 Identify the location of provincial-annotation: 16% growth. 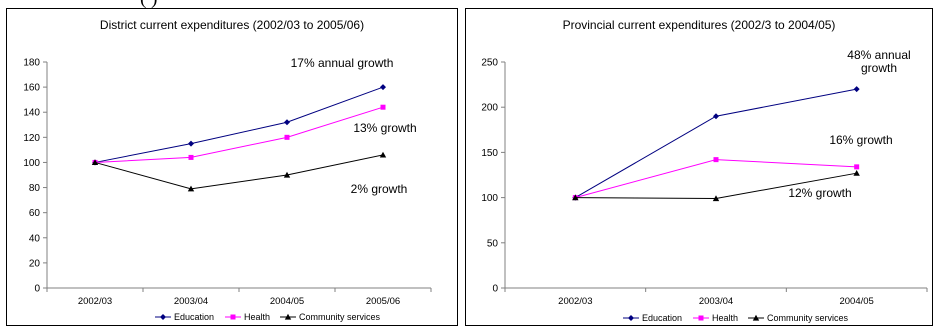
(860, 140).